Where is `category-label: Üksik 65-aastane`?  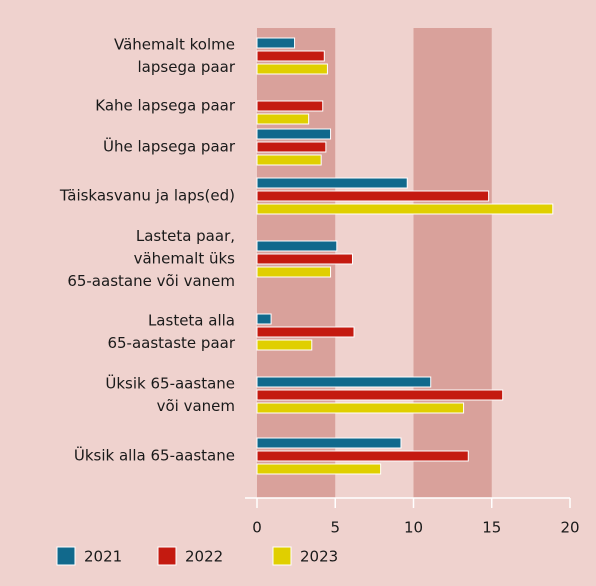 category-label: Üksik 65-aastane is located at coordinates (170, 382).